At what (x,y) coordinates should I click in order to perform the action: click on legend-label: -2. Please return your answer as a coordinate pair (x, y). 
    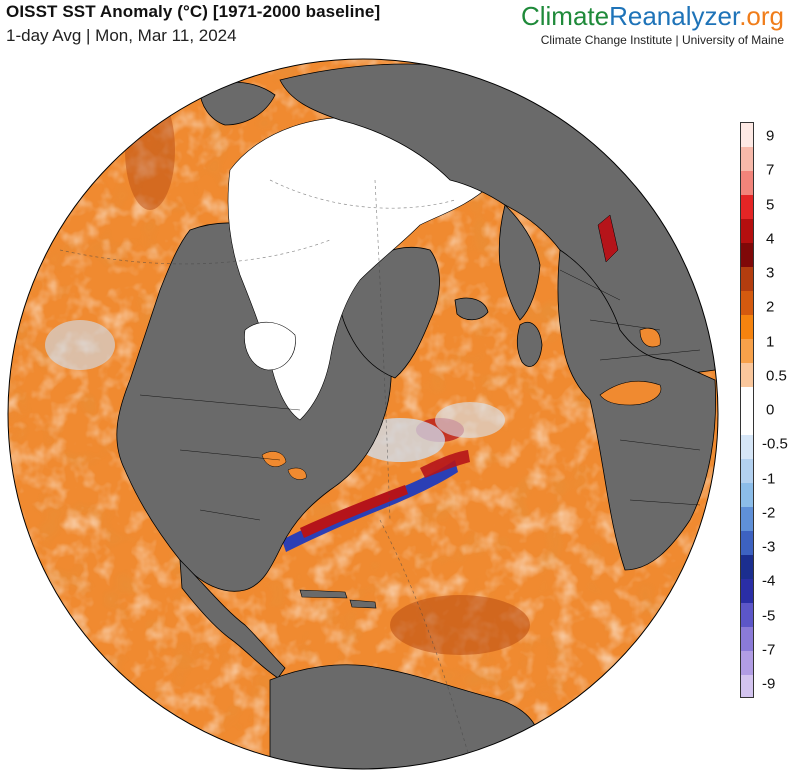
    Looking at the image, I should click on (769, 513).